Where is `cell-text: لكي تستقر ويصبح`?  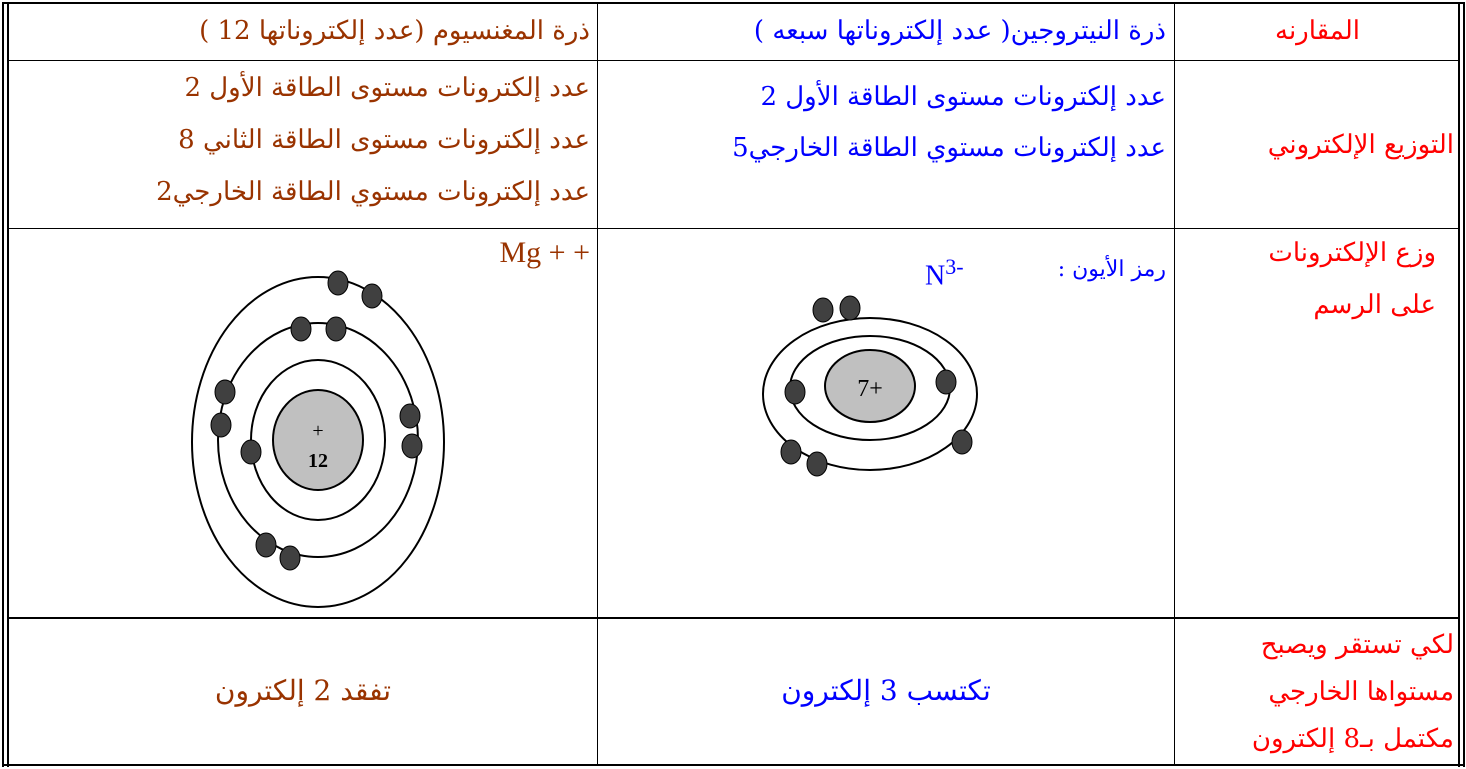 cell-text: لكي تستقر ويصبح is located at coordinates (1357, 645).